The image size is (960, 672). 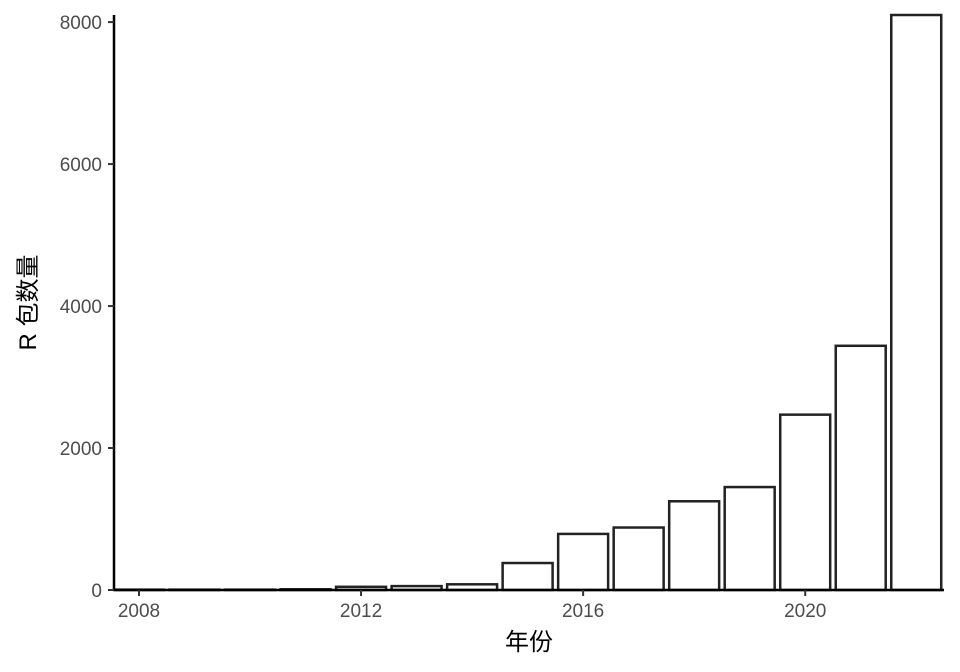 I want to click on bar-2022, so click(x=916, y=302).